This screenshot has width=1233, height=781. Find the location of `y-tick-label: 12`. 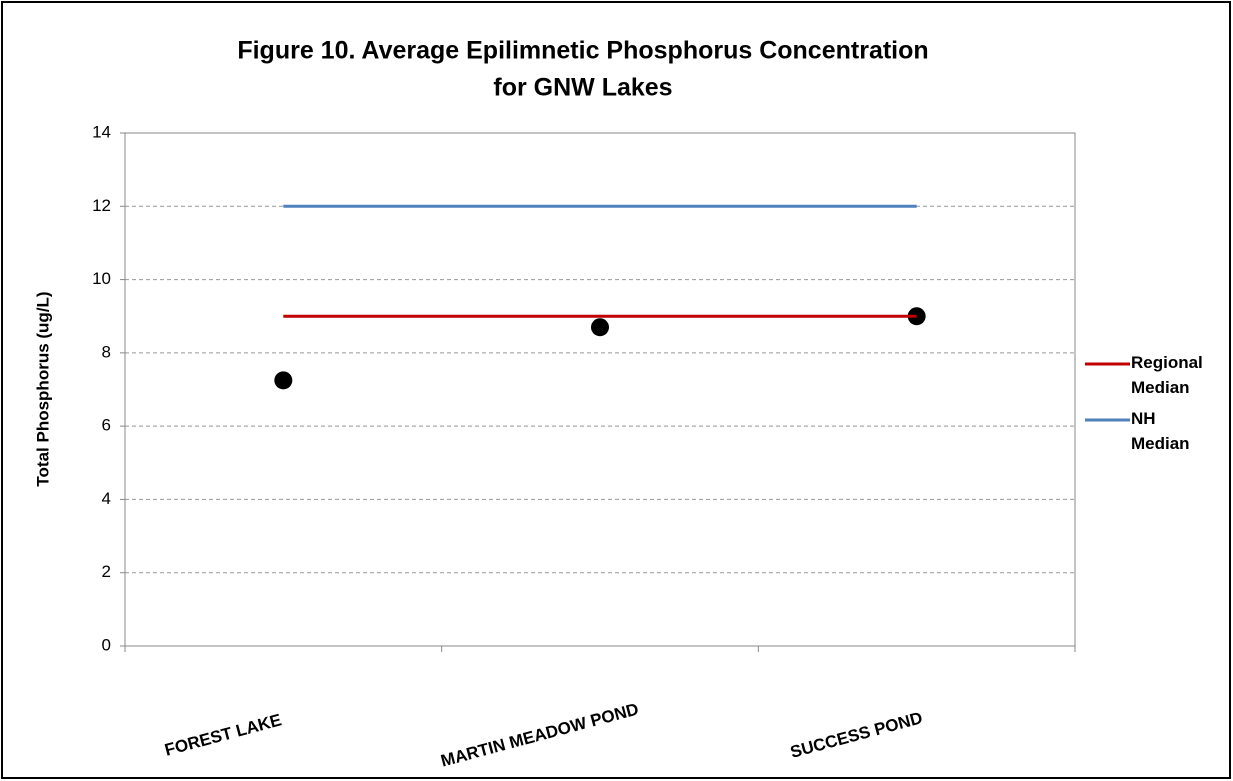

y-tick-label: 12 is located at coordinates (101, 205).